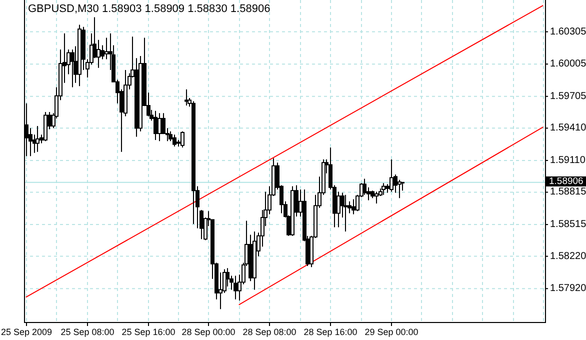  I want to click on x-tick-label: 28 Sep 16:00, so click(331, 332).